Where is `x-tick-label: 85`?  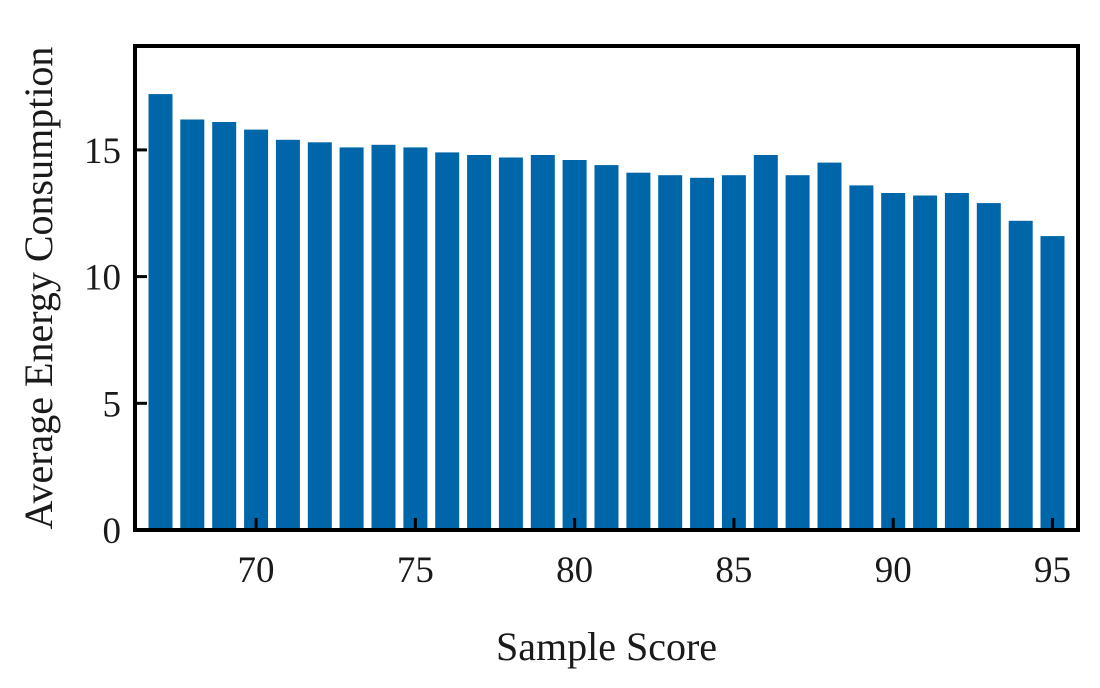 x-tick-label: 85 is located at coordinates (733, 570).